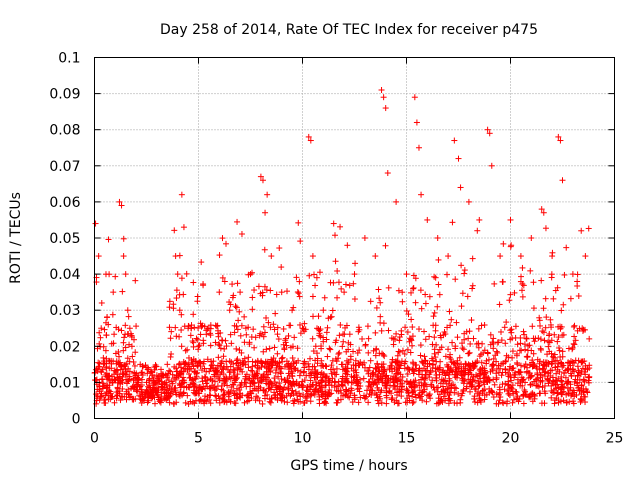  Describe the element at coordinates (64, 383) in the screenshot. I see `y-tick-label: 0.01` at that location.